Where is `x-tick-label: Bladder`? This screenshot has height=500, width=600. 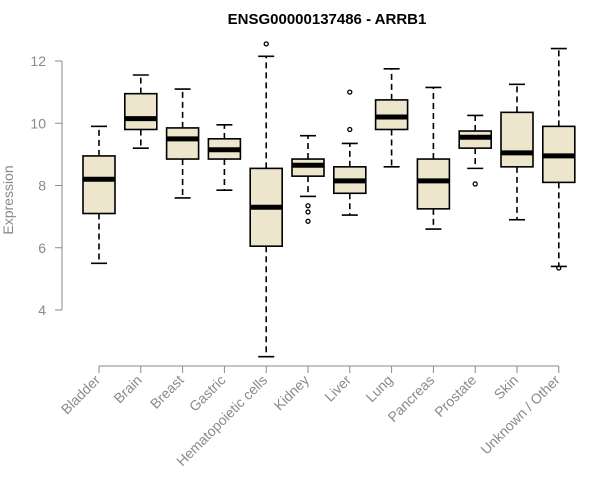 x-tick-label: Bladder is located at coordinates (81, 395).